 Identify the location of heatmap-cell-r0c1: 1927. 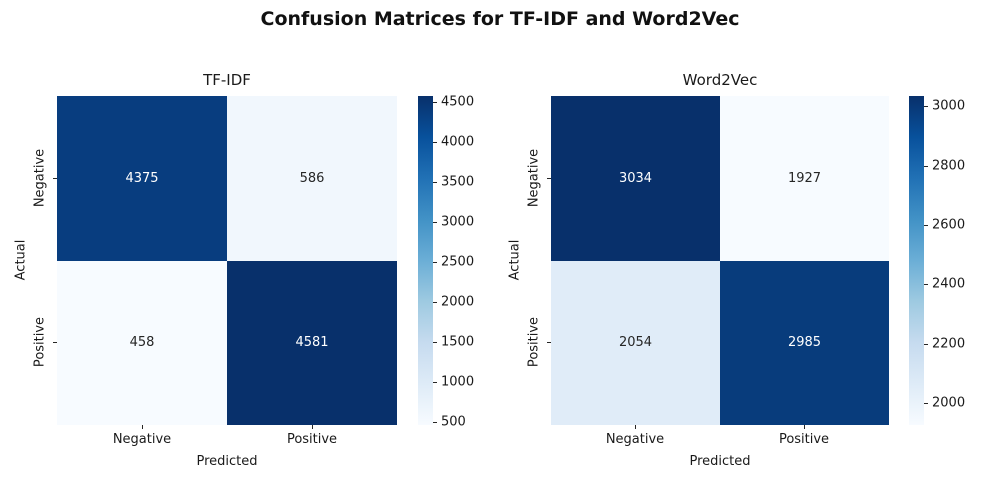
(804, 178).